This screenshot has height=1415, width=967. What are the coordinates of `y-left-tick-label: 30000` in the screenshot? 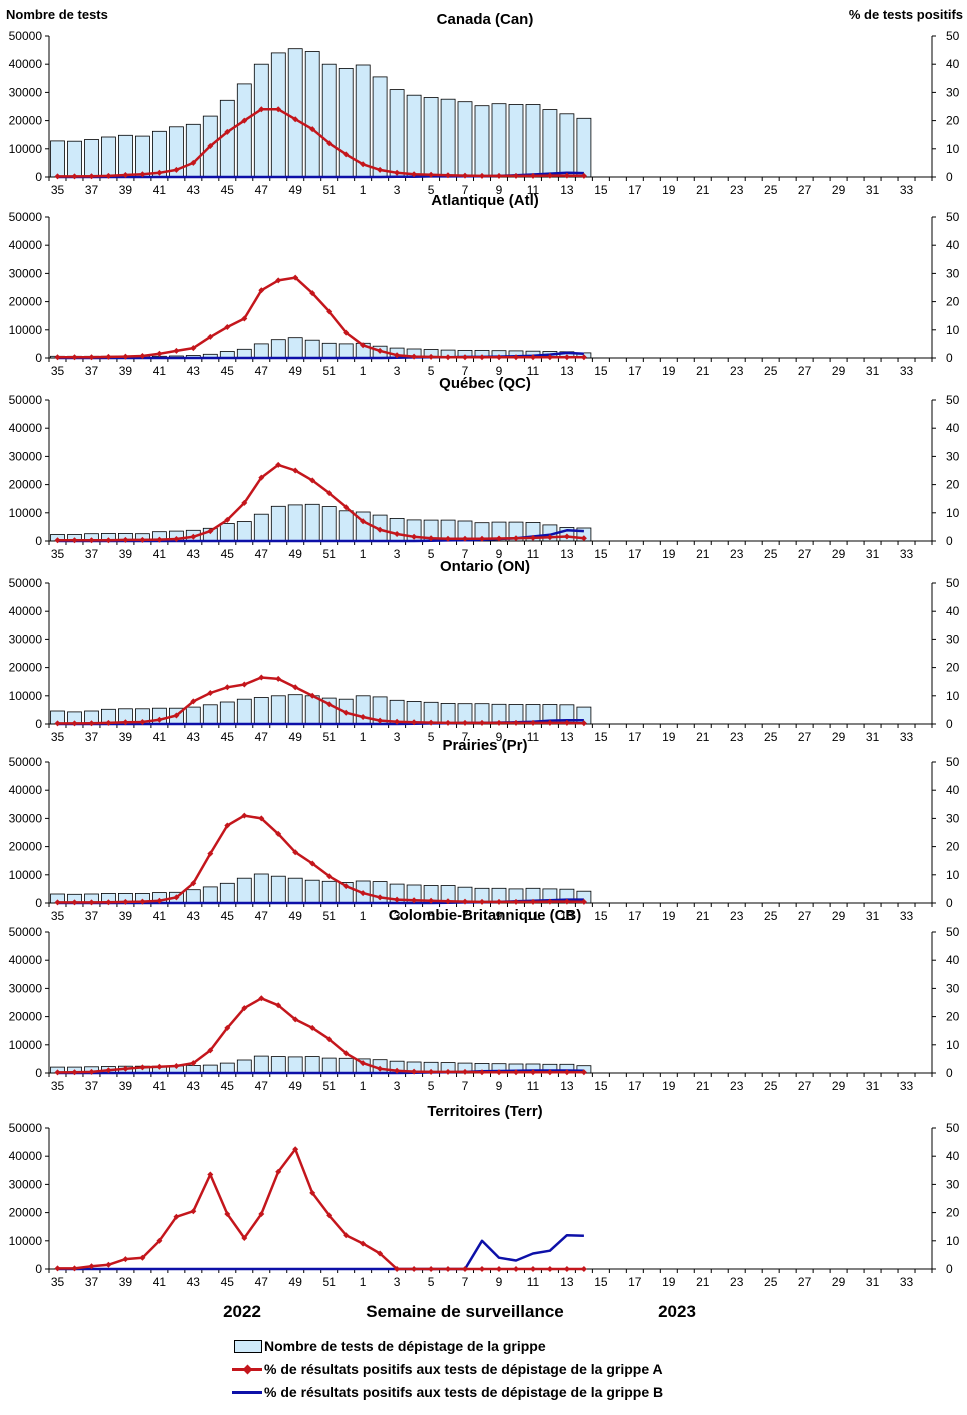 It's located at (26, 456).